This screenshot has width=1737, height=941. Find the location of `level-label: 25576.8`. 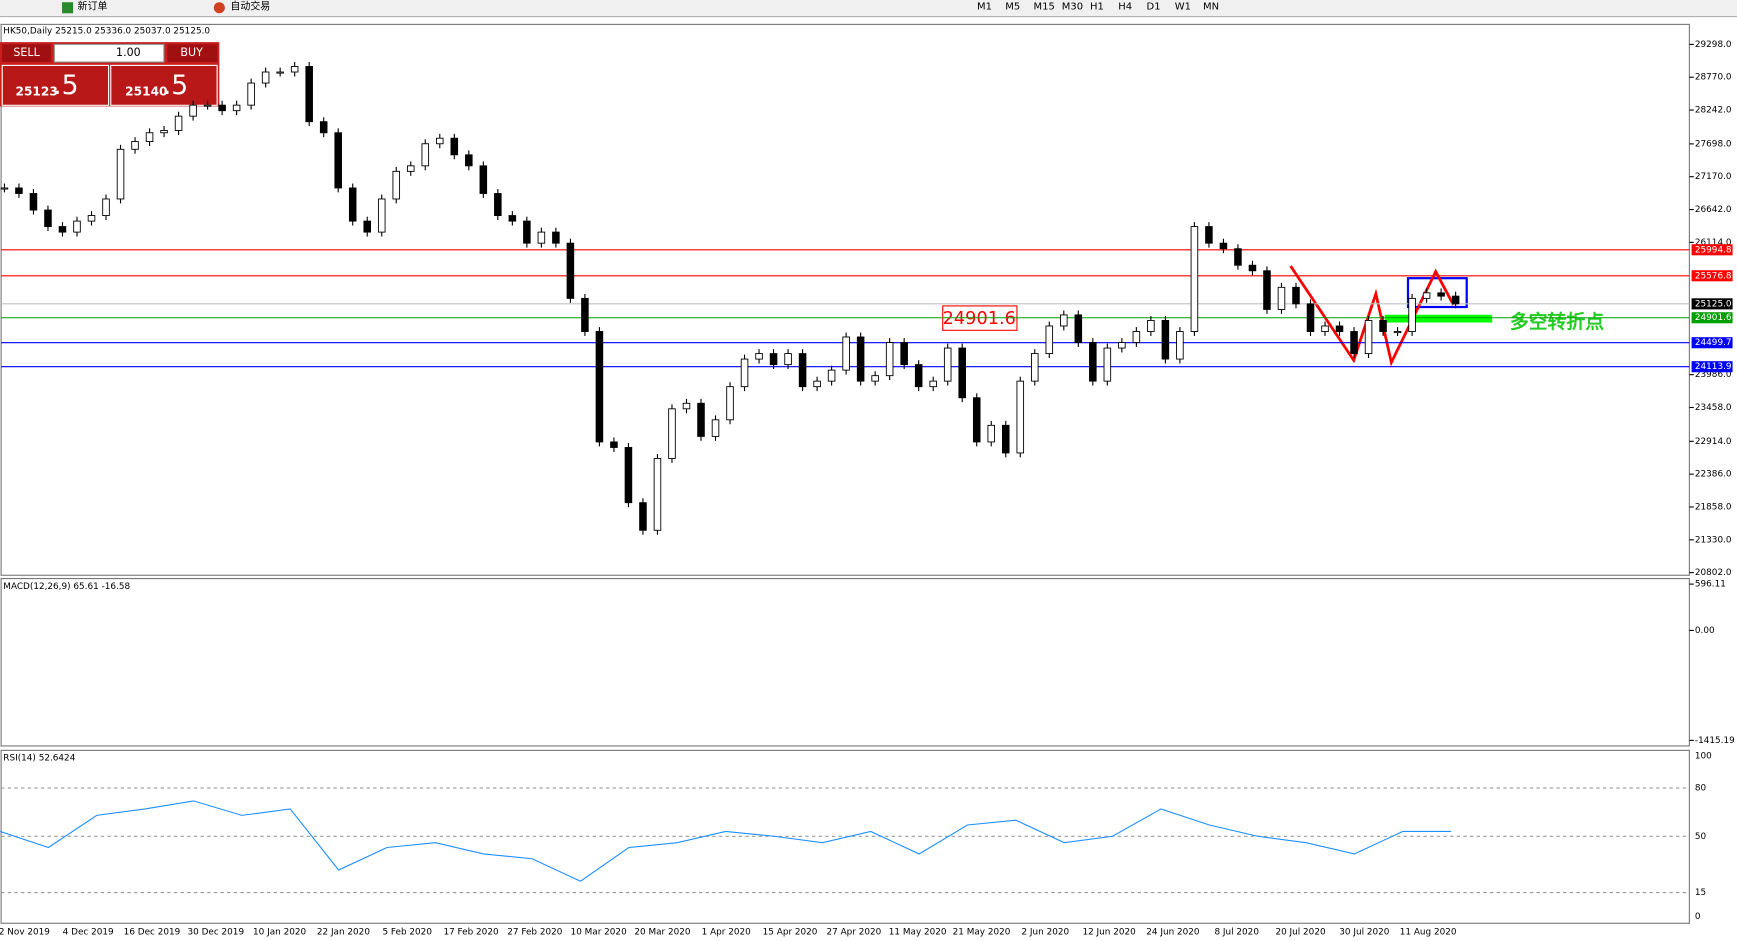

level-label: 25576.8 is located at coordinates (1713, 276).